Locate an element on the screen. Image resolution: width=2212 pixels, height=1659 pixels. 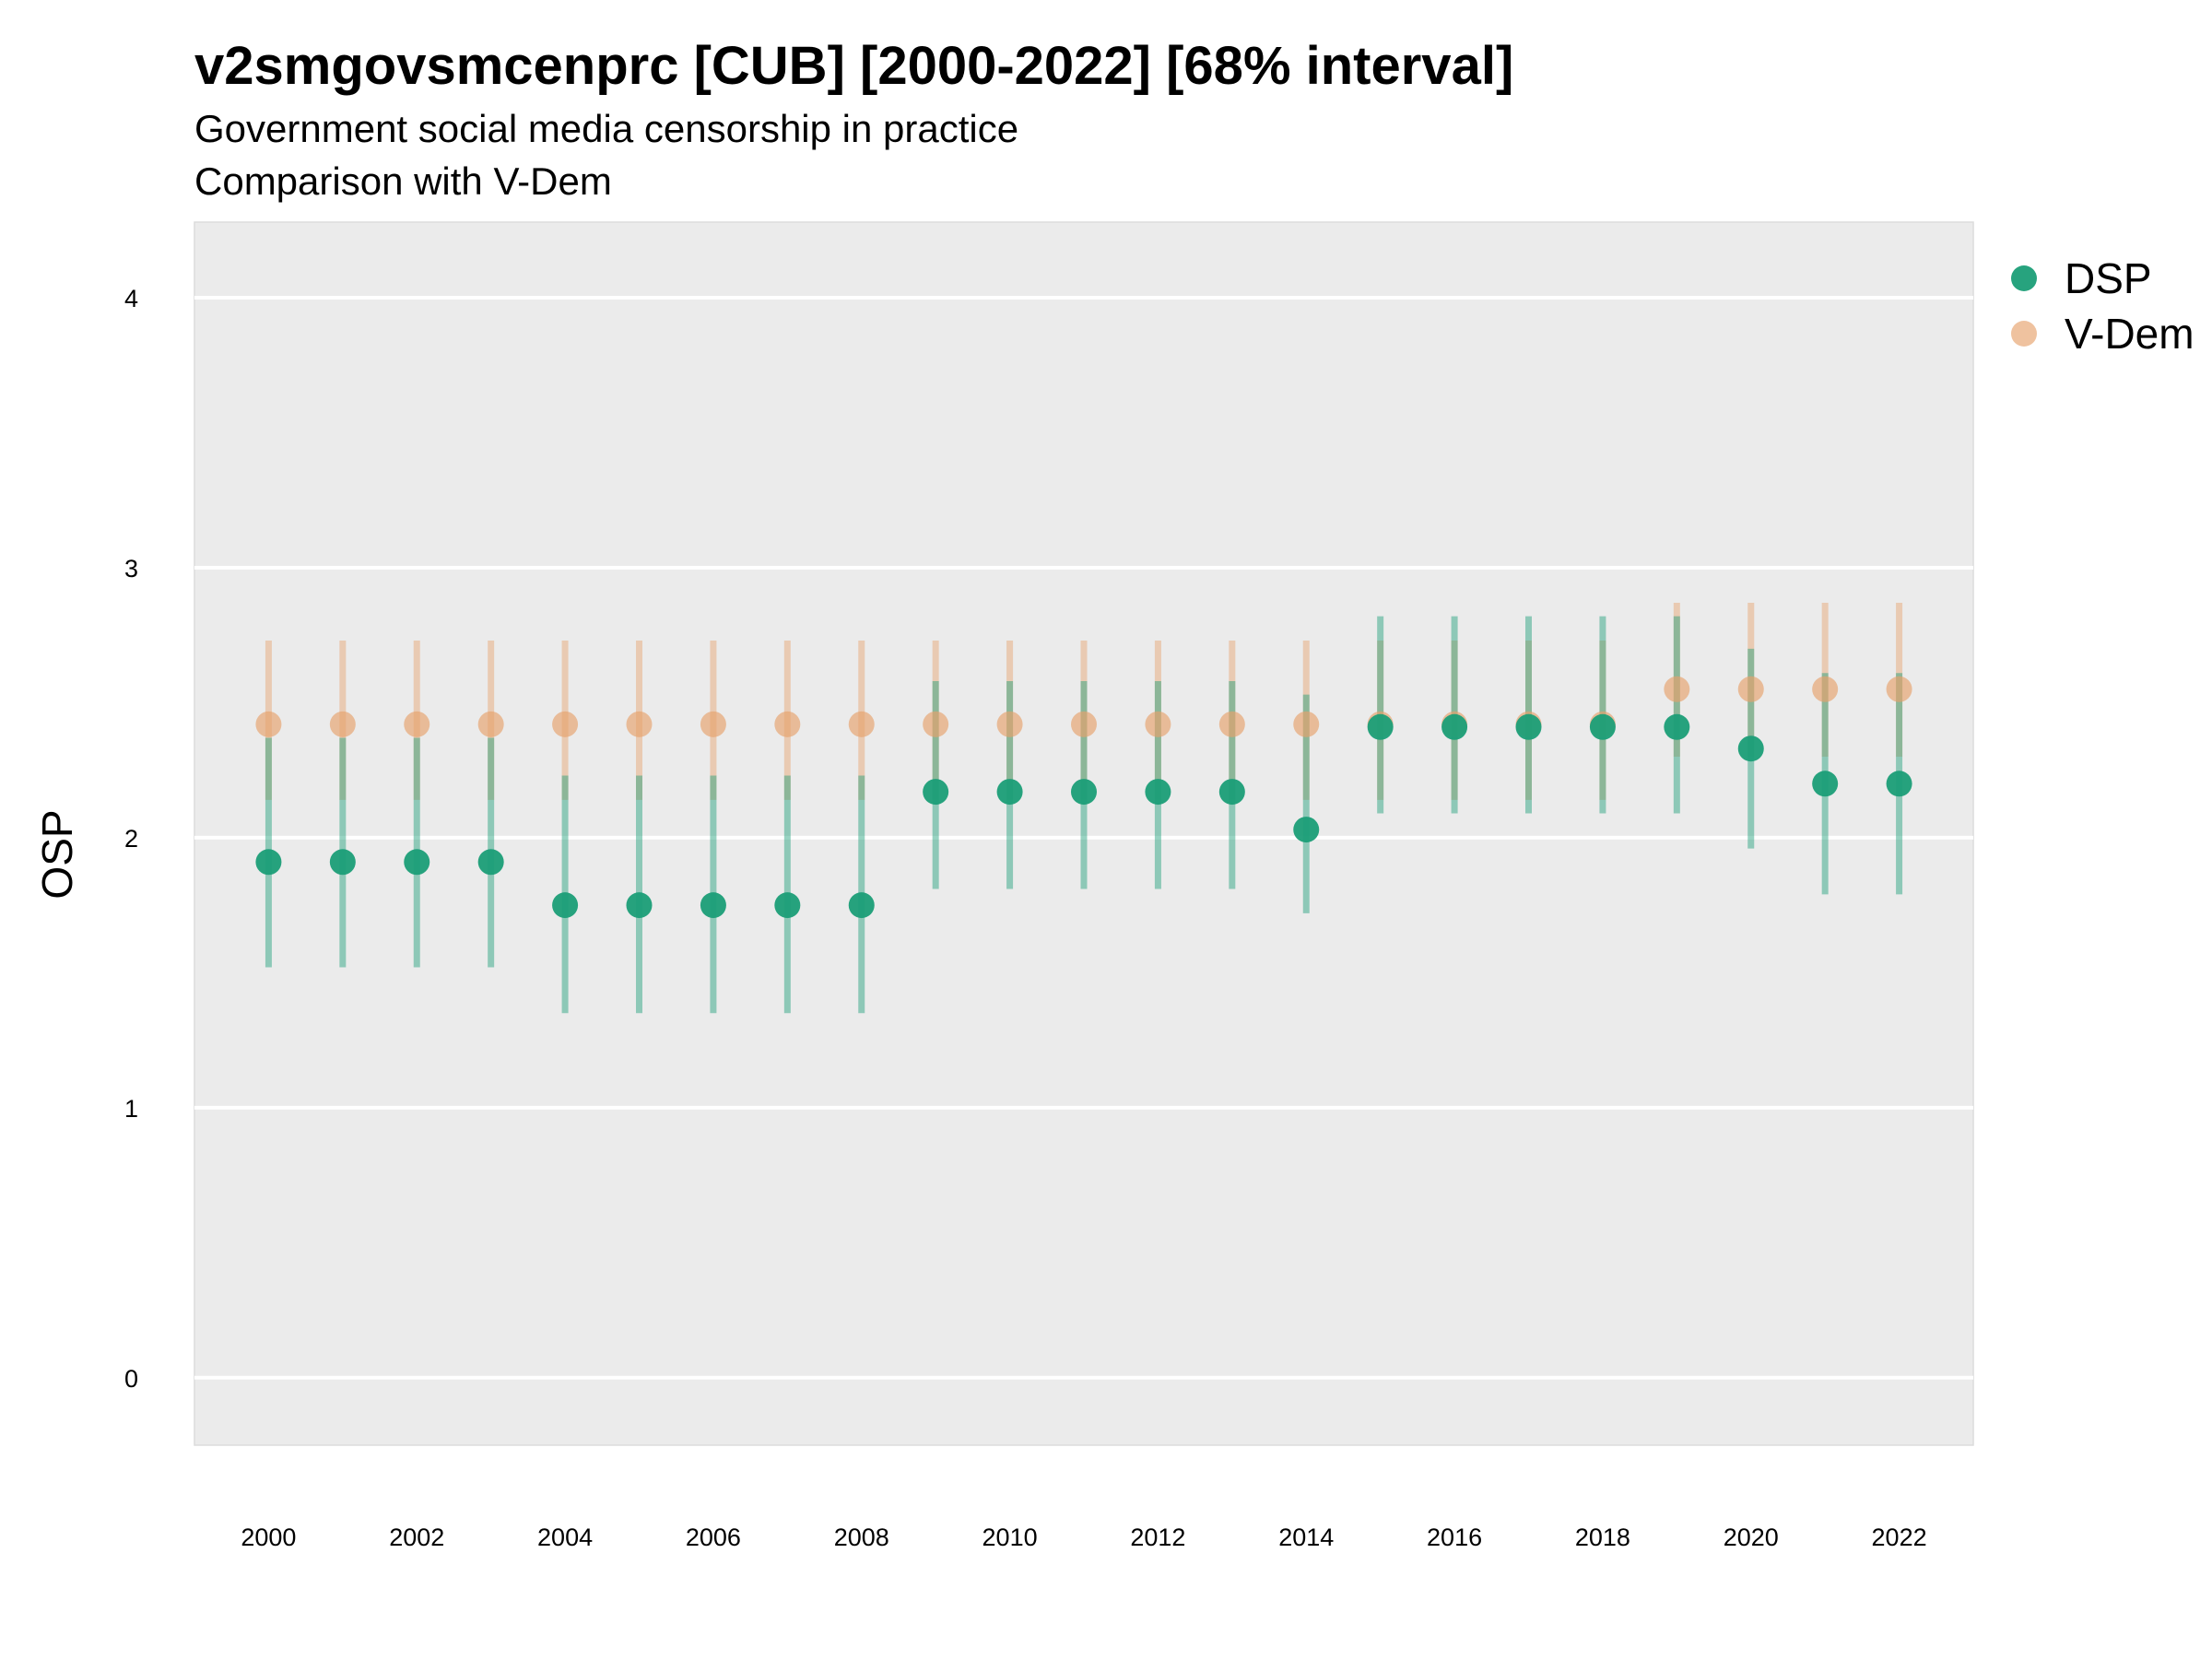
data-points is located at coordinates (1083, 797).